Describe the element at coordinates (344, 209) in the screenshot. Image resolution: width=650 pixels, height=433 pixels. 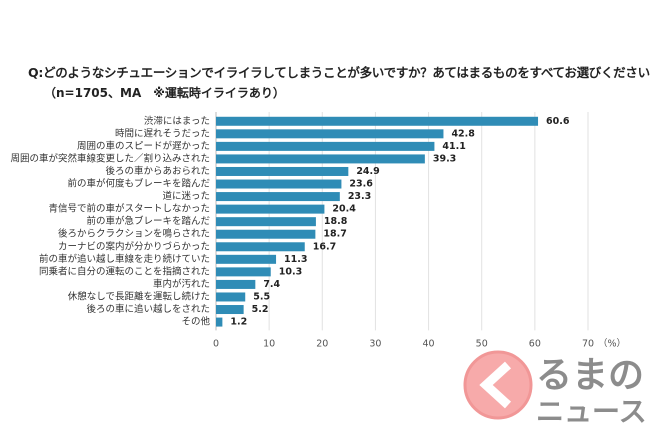
I see `data-label: 20.4` at that location.